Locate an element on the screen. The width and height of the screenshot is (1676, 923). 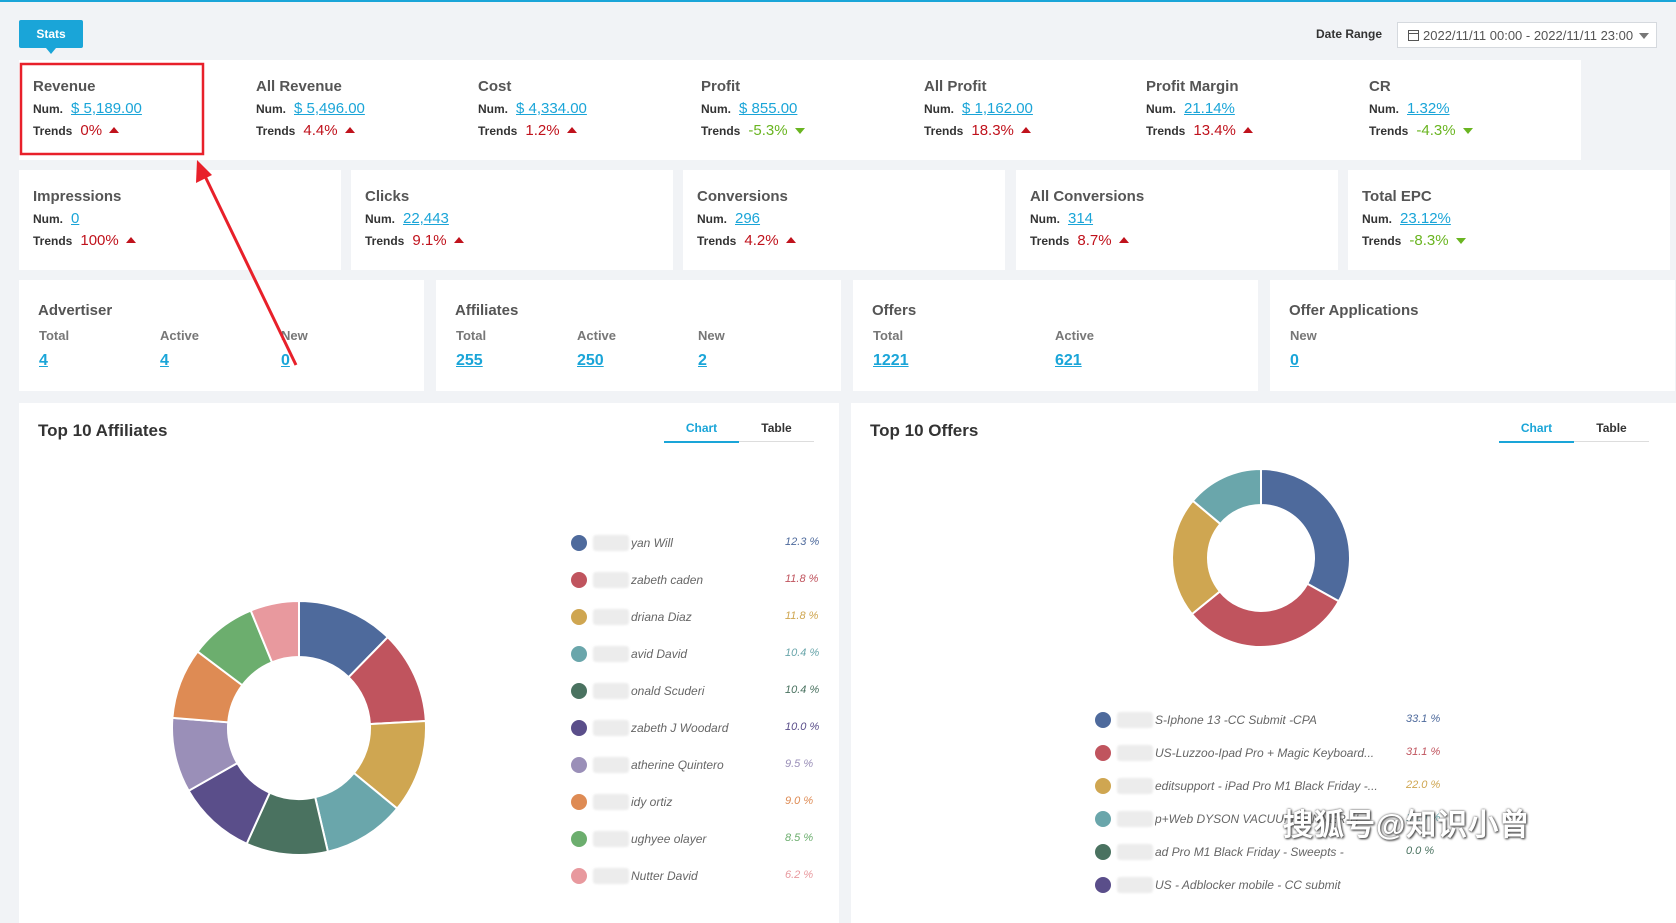
legend-item: zabeth caden is located at coordinates (671, 580).